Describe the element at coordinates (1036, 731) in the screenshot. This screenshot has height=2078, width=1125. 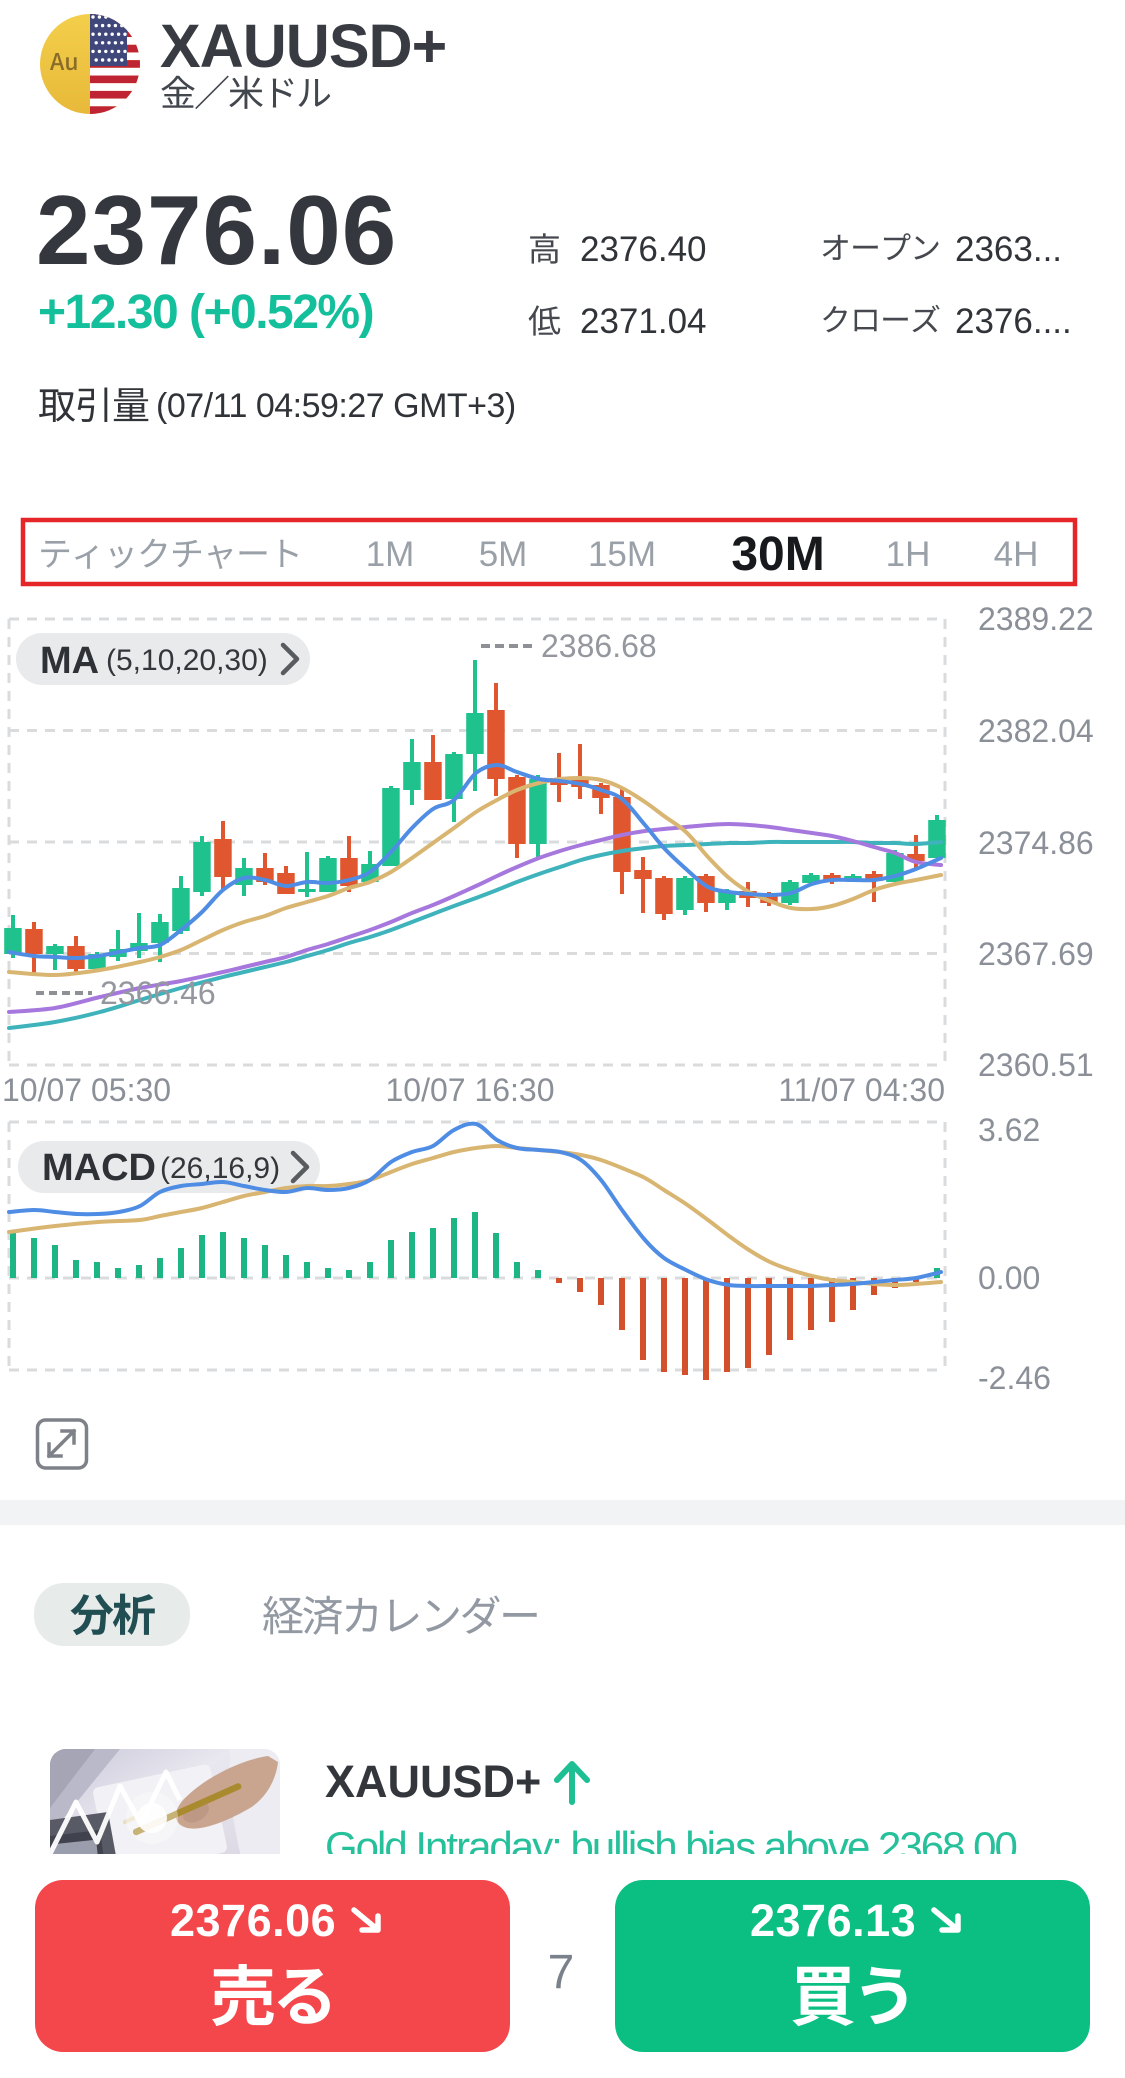
I see `svg-text: 2382.04` at that location.